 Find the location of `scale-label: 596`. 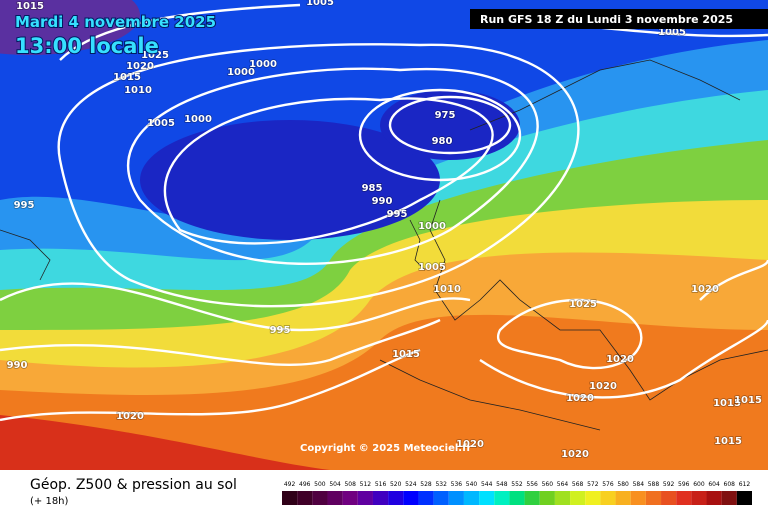

scale-label: 596 is located at coordinates (684, 484).